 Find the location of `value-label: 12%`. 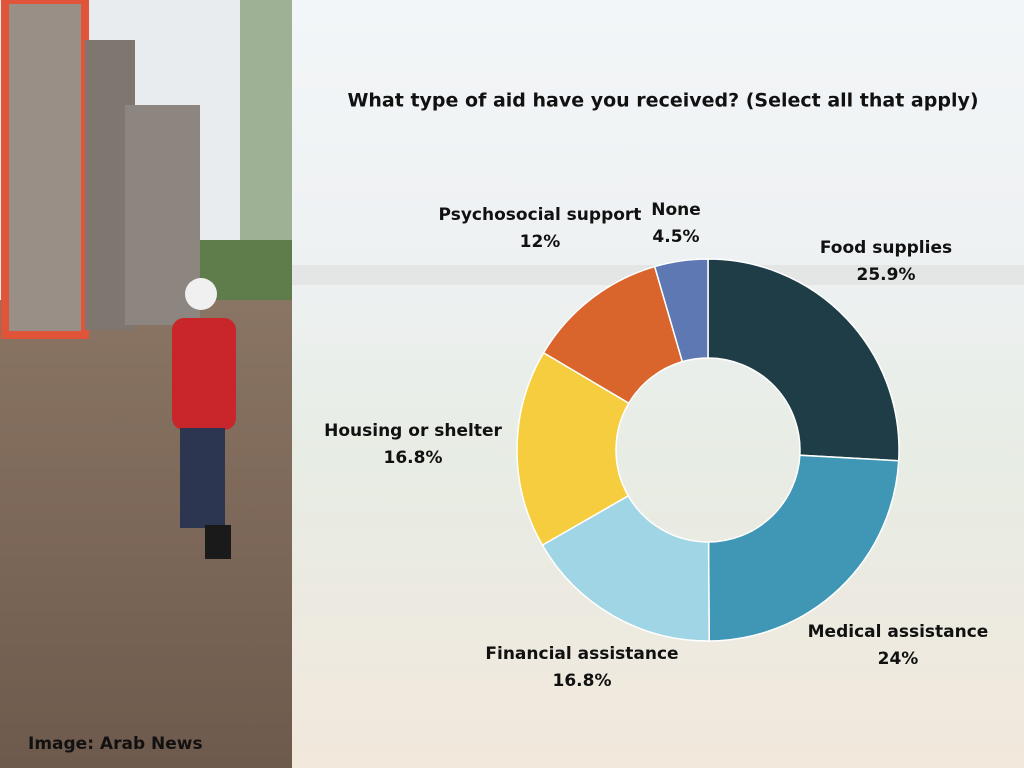

value-label: 12% is located at coordinates (540, 242).